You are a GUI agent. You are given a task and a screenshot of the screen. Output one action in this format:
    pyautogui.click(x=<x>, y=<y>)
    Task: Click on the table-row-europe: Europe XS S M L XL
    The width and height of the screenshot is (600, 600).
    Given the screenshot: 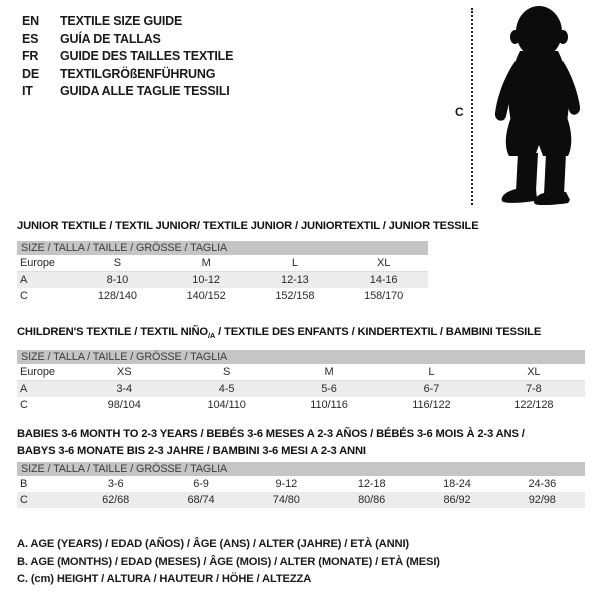 What is the action you would take?
    pyautogui.click(x=301, y=373)
    